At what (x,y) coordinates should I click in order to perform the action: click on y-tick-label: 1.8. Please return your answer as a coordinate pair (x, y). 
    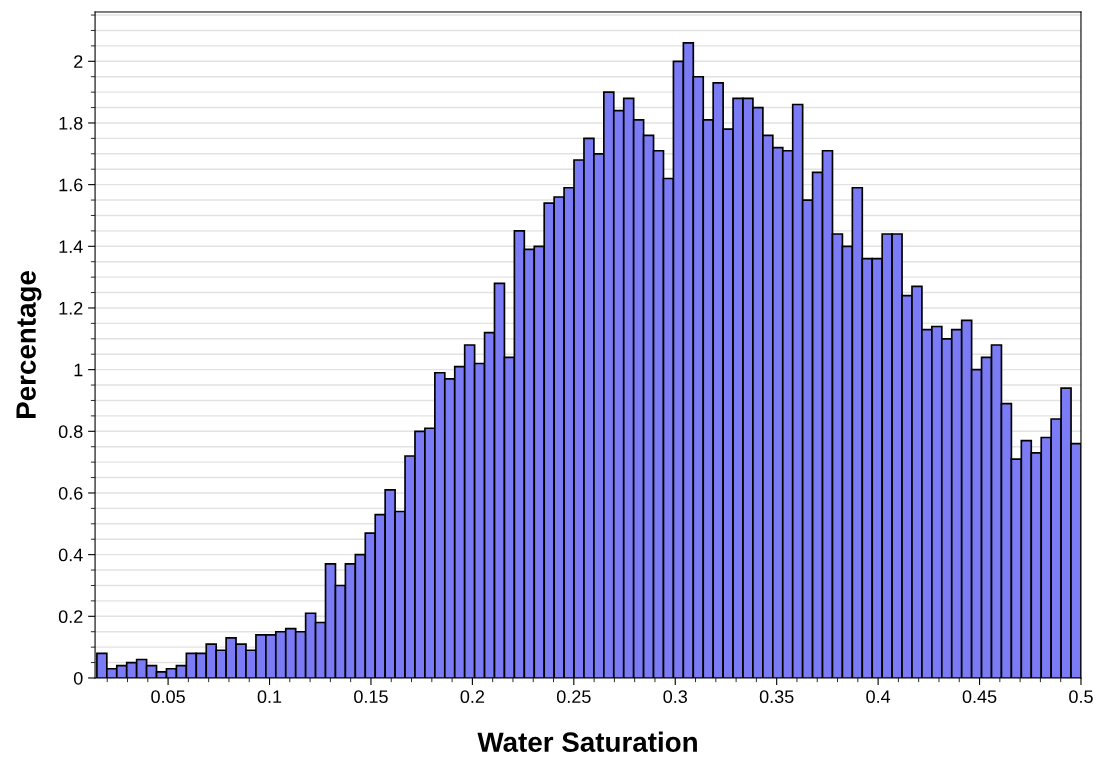
    Looking at the image, I should click on (71, 123).